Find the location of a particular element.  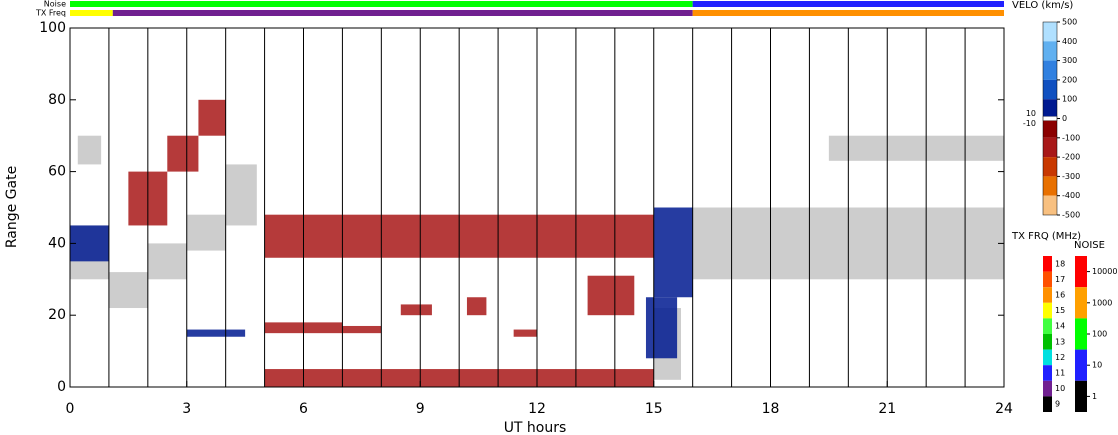

velocity-zero-label: -10 is located at coordinates (1029, 123).